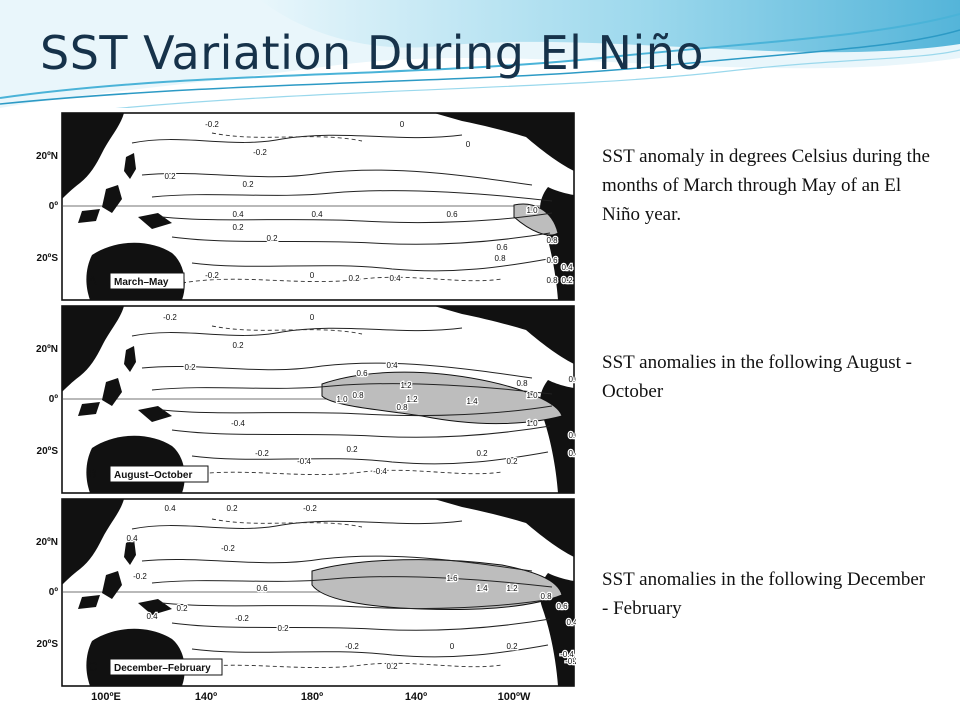 This screenshot has height=720, width=960. What do you see at coordinates (372, 53) in the screenshot?
I see `slide-title: SST Variation During El Niño` at bounding box center [372, 53].